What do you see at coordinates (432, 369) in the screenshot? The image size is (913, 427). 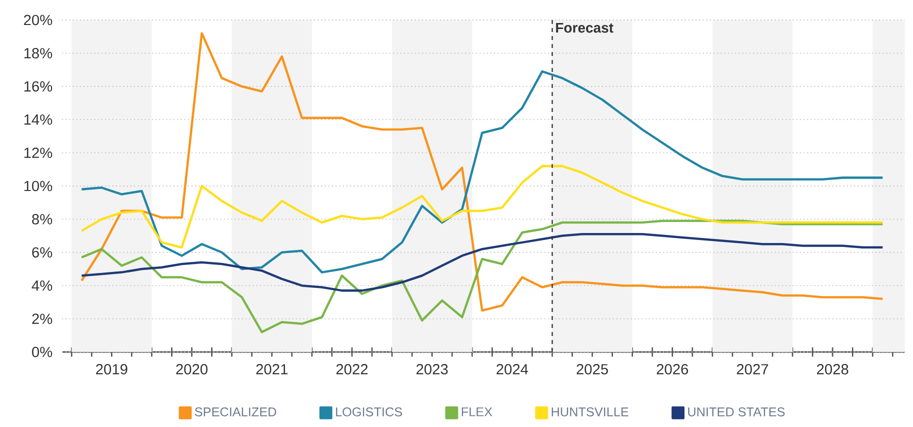 I see `x-tick-label: 2023` at bounding box center [432, 369].